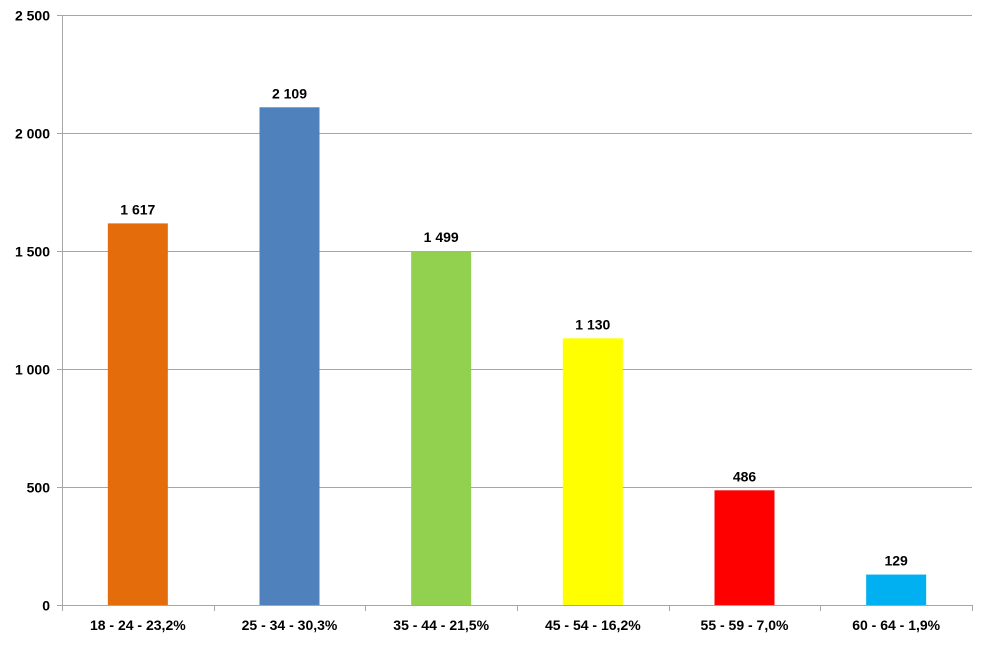  I want to click on x-tick-label: 45 - 54 - 16,2%, so click(593, 625).